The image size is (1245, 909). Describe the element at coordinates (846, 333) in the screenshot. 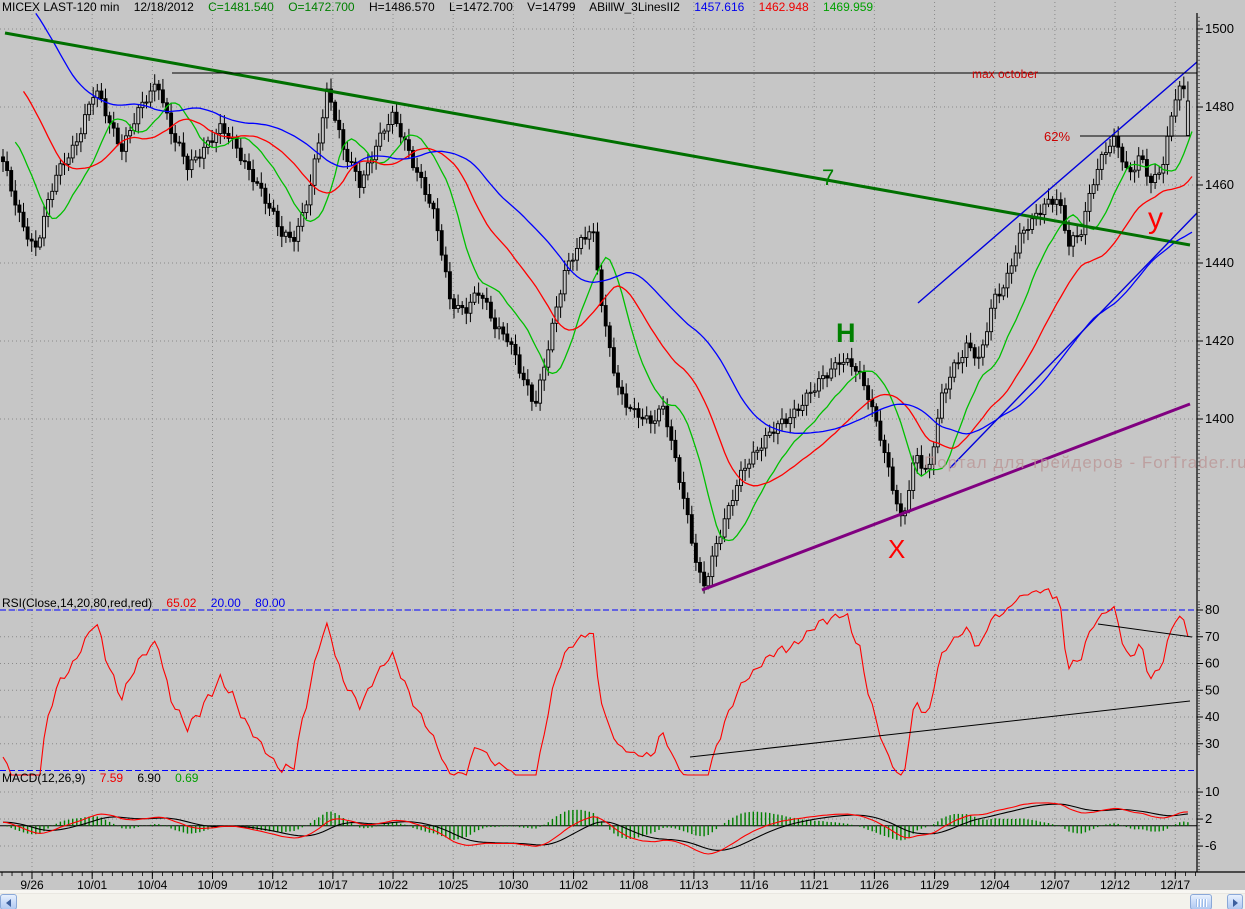

I see `wave-h-label: Н` at that location.